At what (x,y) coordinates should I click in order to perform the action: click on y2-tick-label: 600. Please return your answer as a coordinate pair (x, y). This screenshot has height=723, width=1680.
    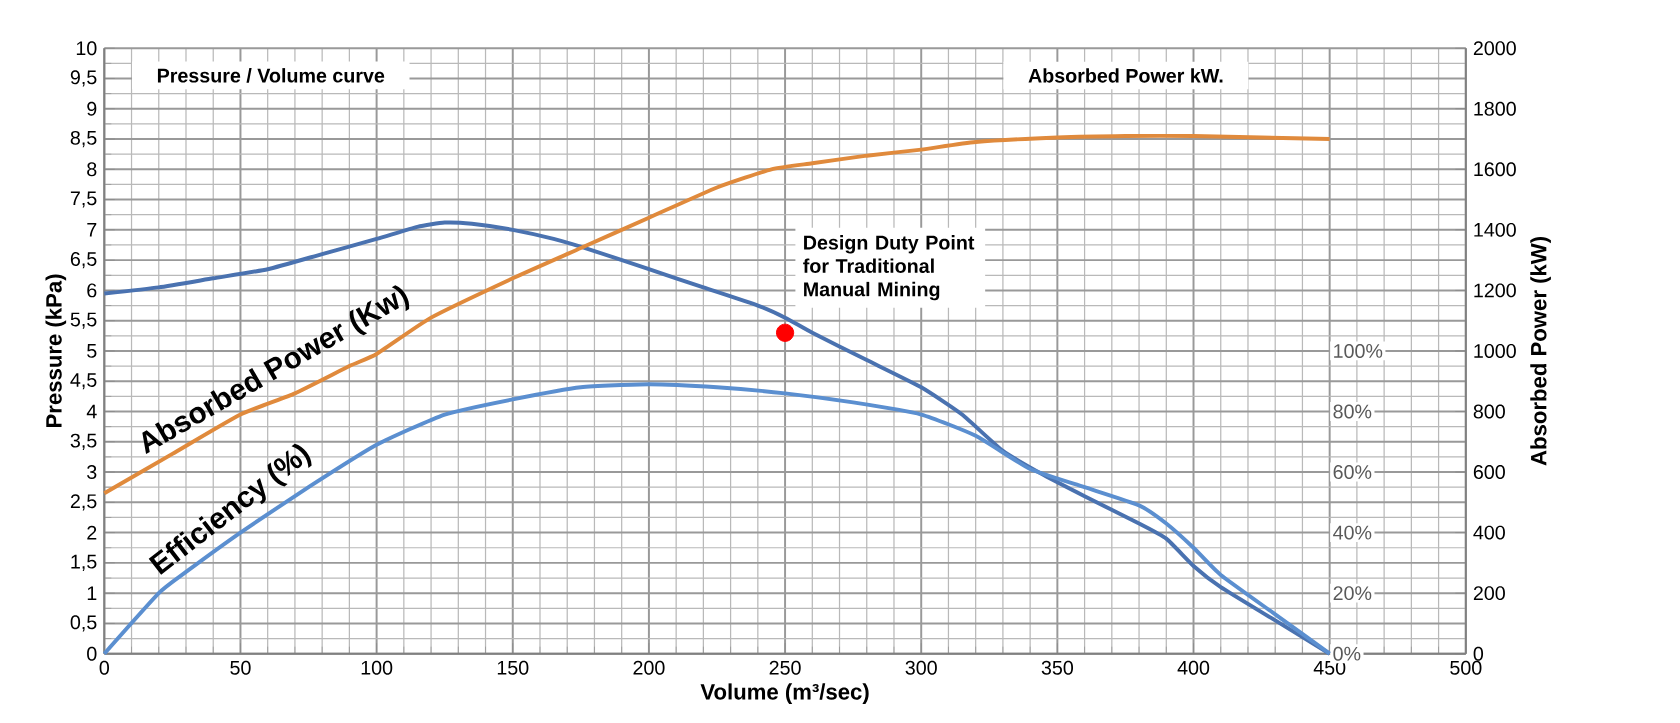
    Looking at the image, I should click on (1489, 472).